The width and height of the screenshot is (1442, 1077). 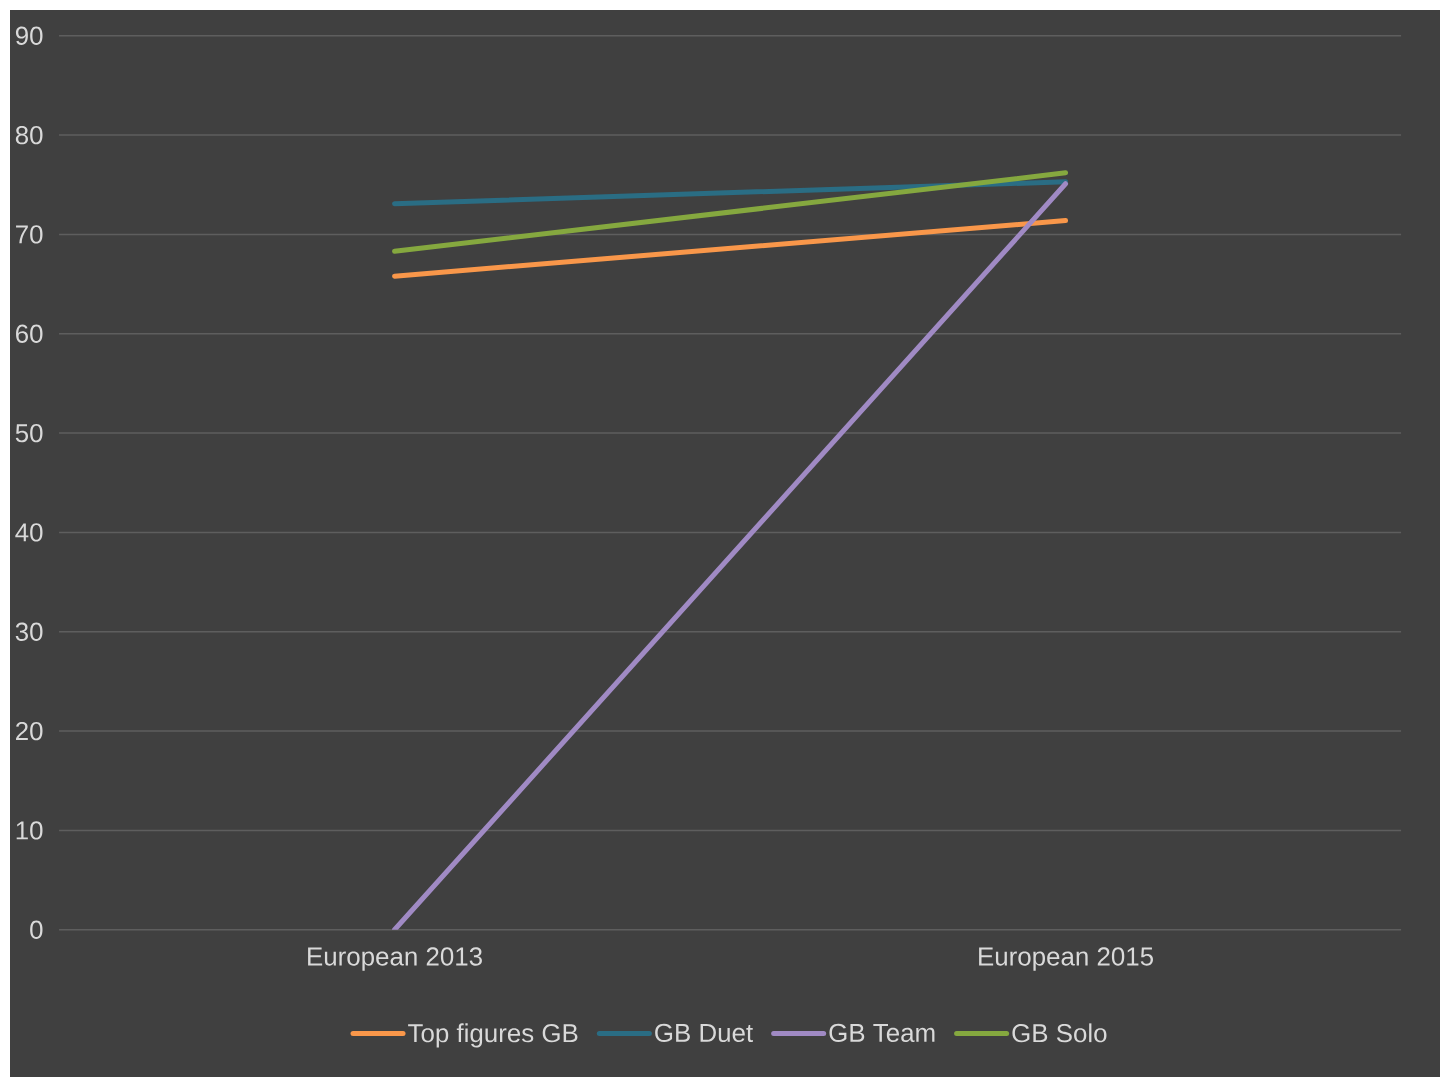 What do you see at coordinates (29, 333) in the screenshot?
I see `y-tick-label: 60` at bounding box center [29, 333].